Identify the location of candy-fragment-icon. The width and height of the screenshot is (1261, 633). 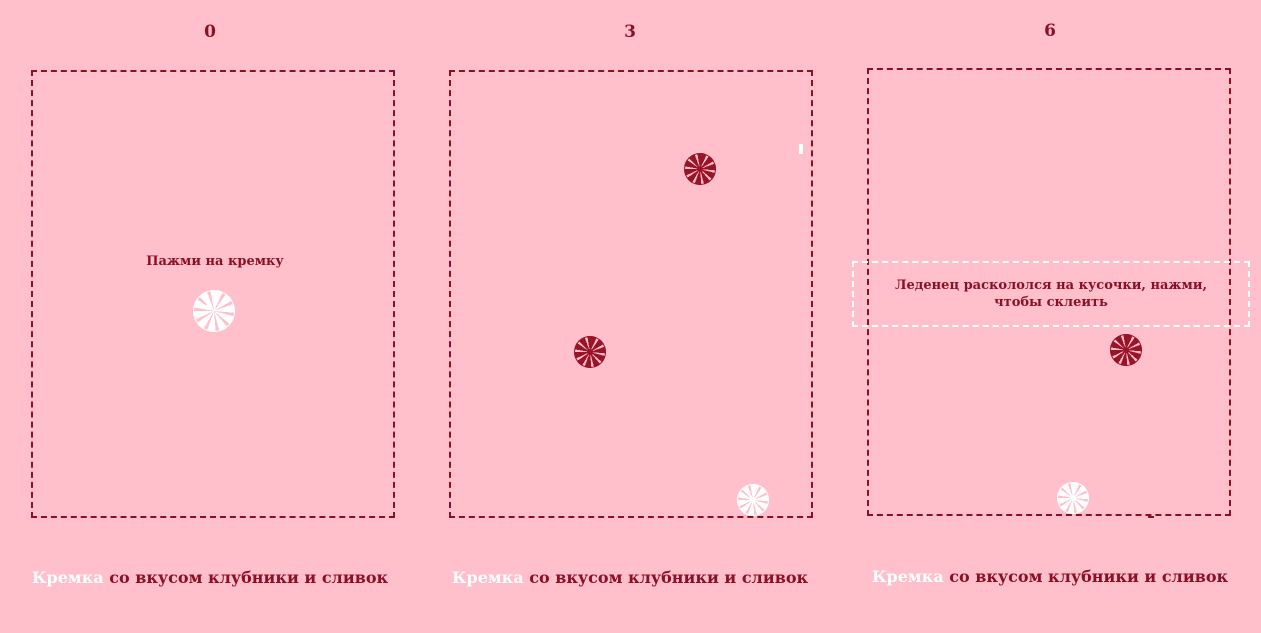
(801, 149).